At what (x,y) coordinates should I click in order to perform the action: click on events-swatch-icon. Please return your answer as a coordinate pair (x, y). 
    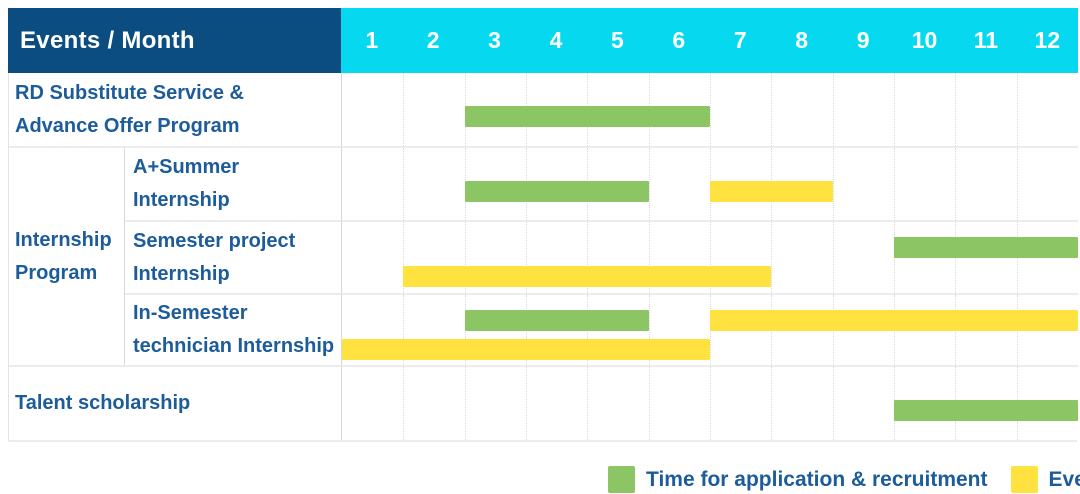
    Looking at the image, I should click on (1024, 479).